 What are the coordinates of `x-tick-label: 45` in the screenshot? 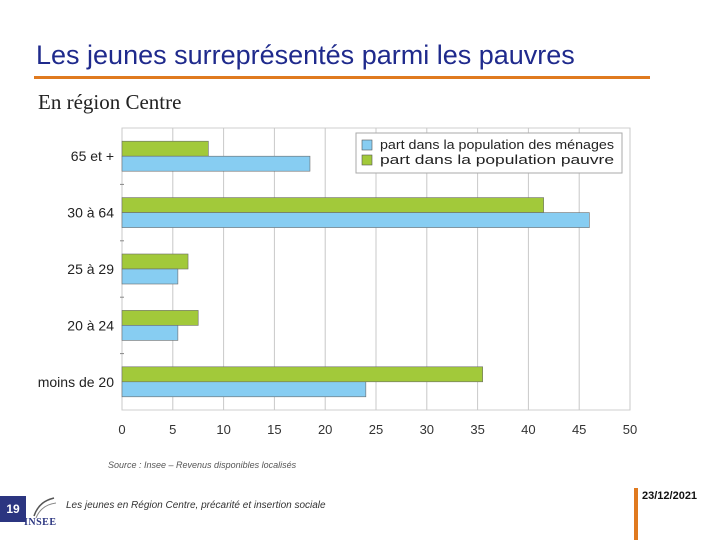 It's located at (579, 429).